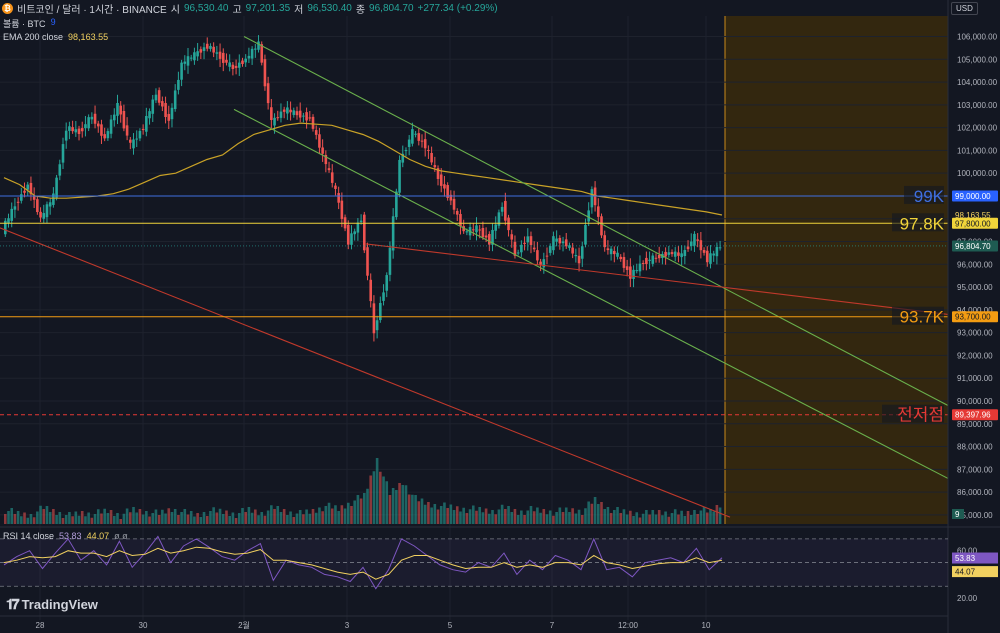 This screenshot has width=1000, height=633. Describe the element at coordinates (55, 37) in the screenshot. I see `ema-legend: EMA 200 close 98,163.55` at that location.